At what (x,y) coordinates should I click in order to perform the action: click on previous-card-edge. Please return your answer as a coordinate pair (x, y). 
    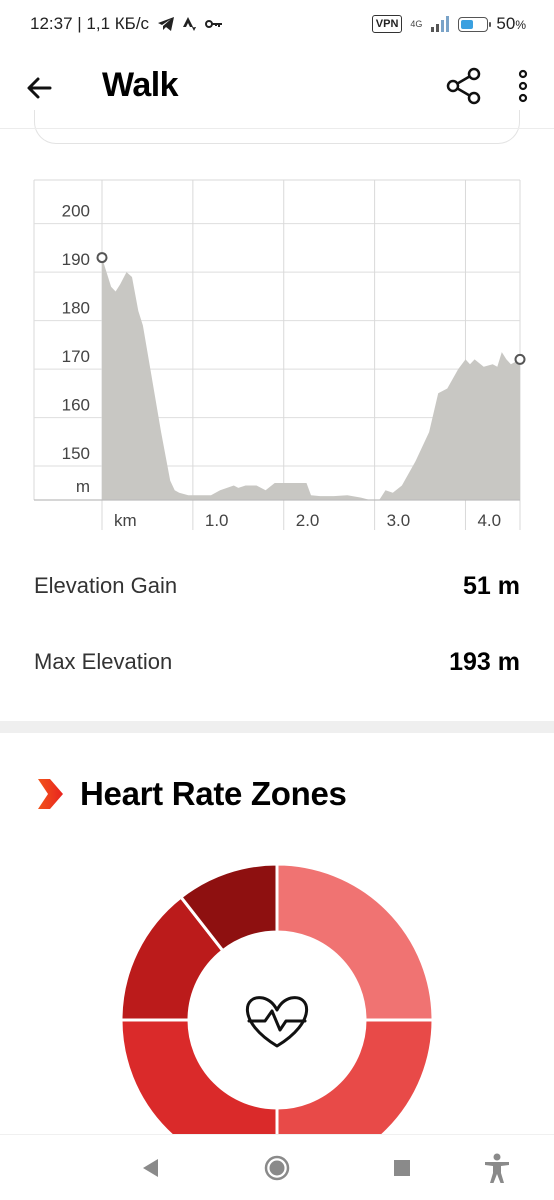
    Looking at the image, I should click on (277, 127).